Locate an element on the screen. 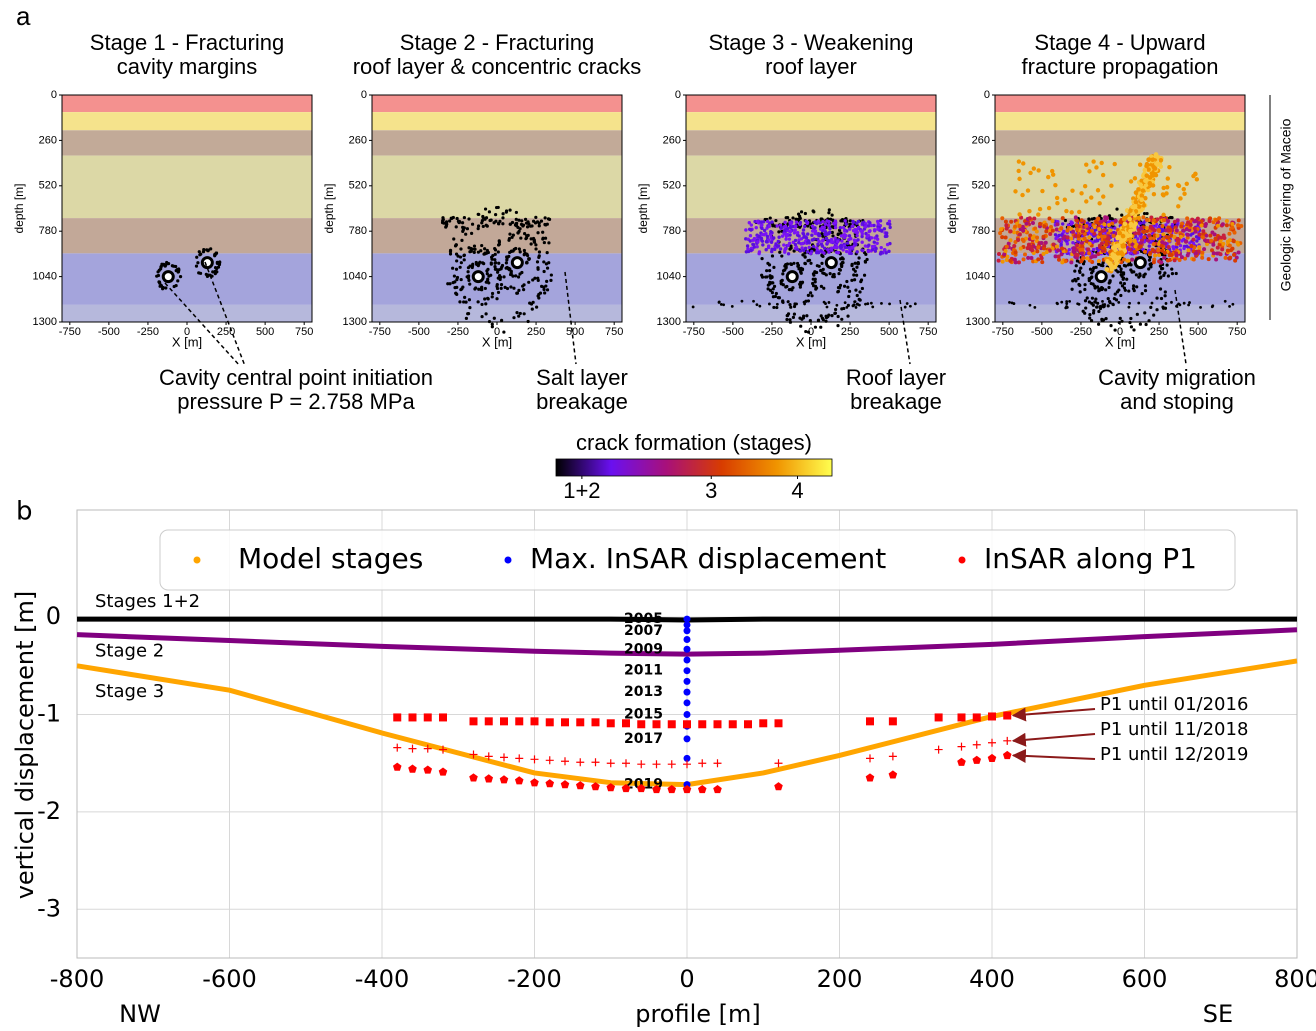 Image resolution: width=1316 pixels, height=1031 pixels. y-tick-label: 780 is located at coordinates (981, 231).